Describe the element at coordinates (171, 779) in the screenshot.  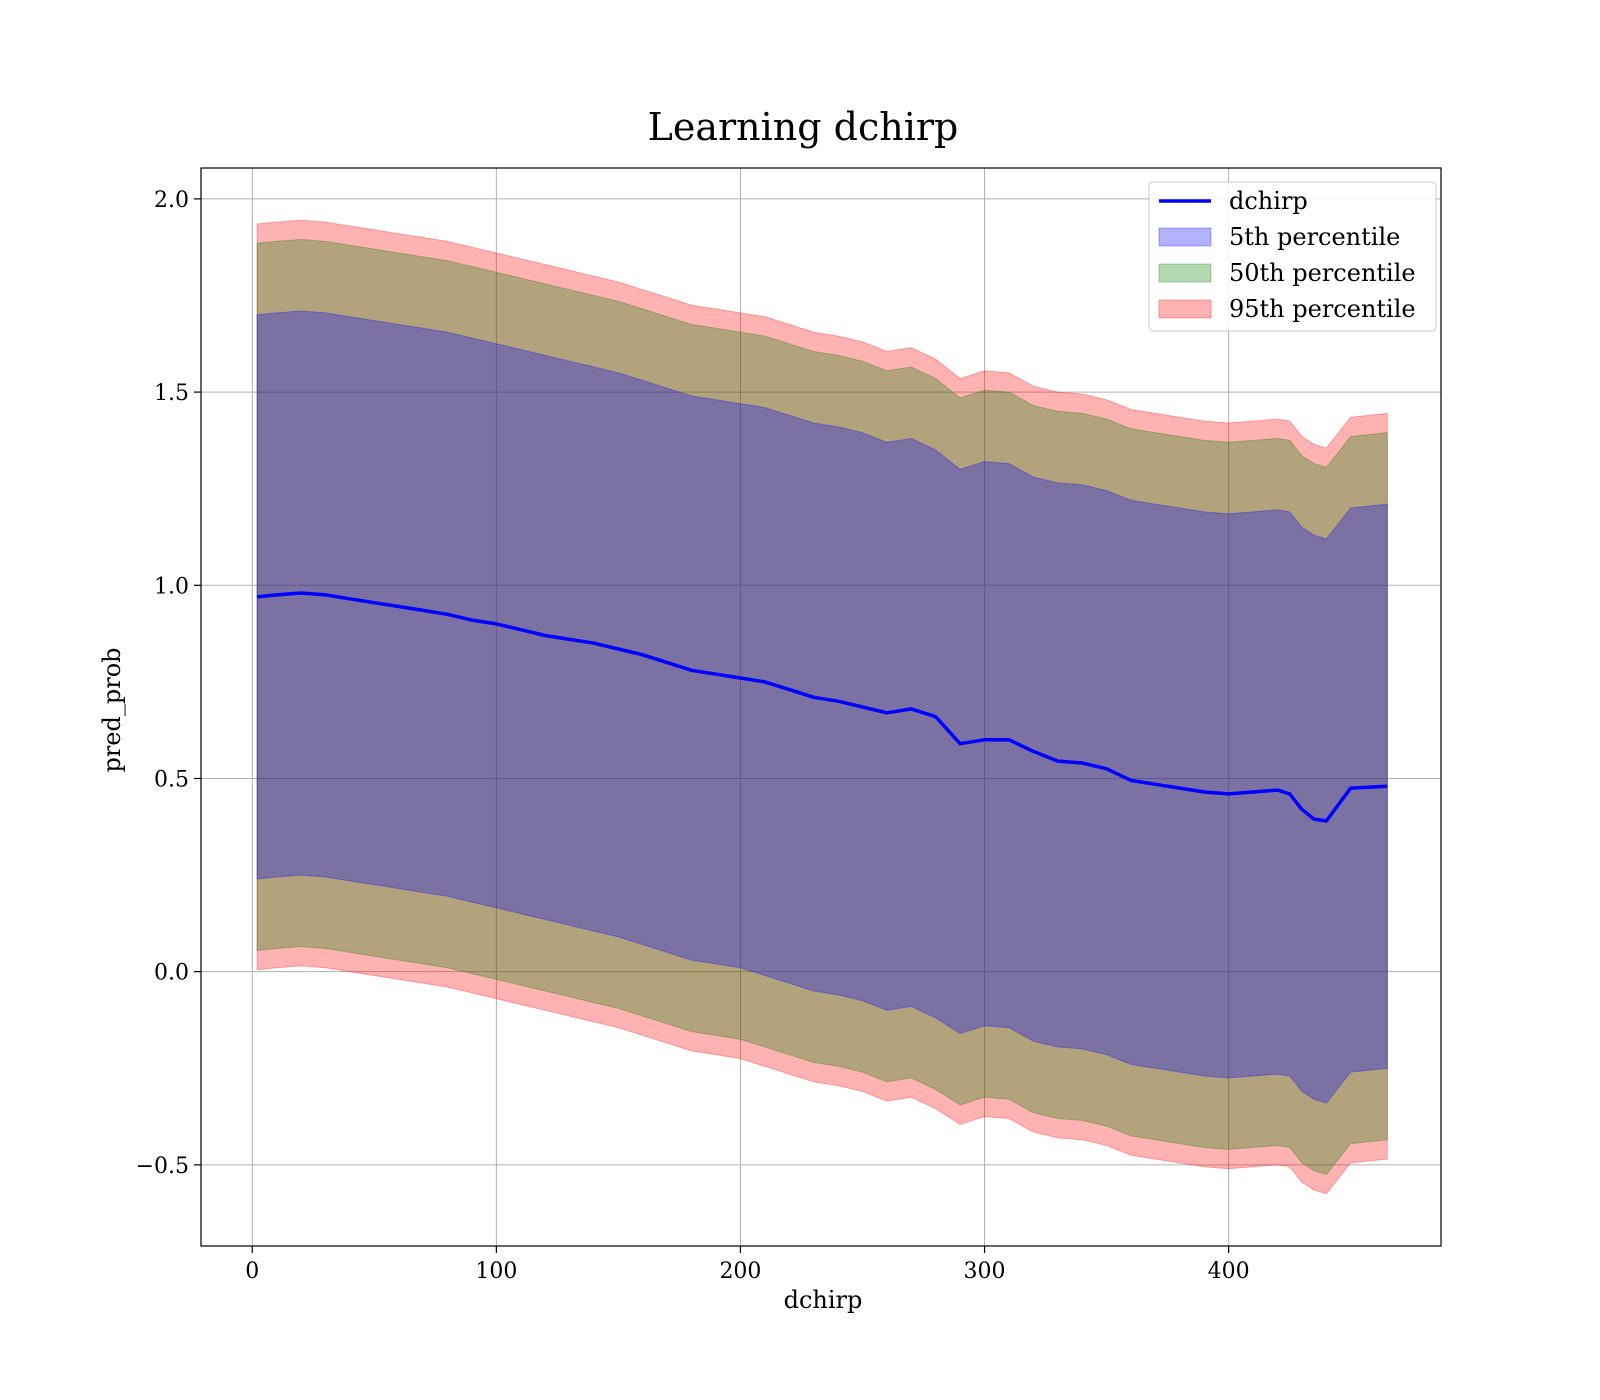
I see `y-tick-label: 0.5` at that location.